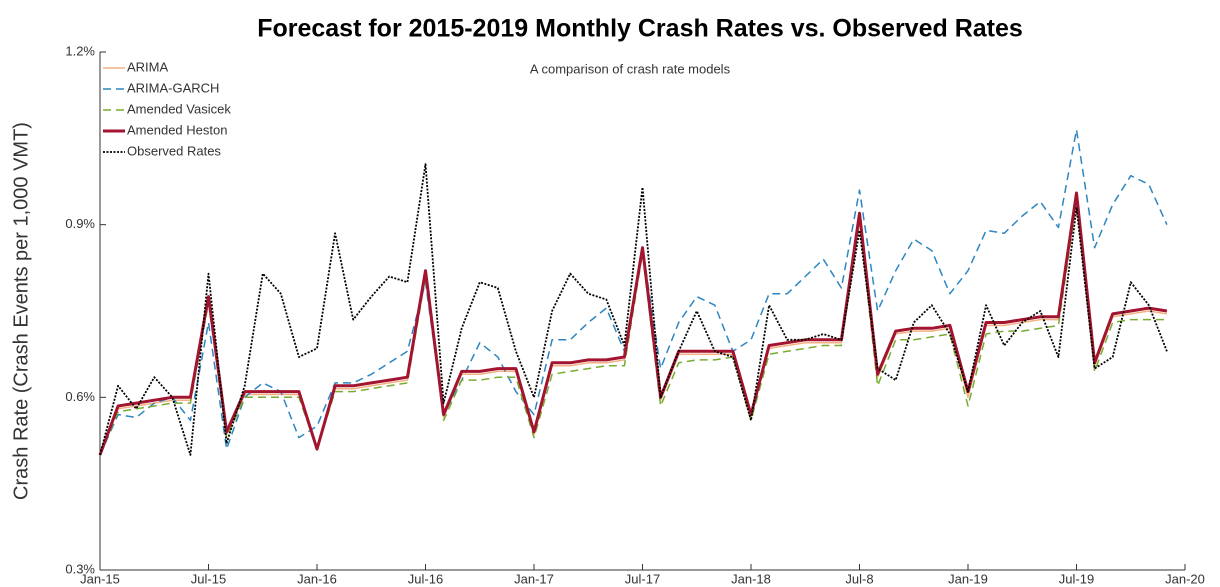 This screenshot has width=1220, height=587. Describe the element at coordinates (80, 50) in the screenshot. I see `y-tick-label: 1.2%` at that location.